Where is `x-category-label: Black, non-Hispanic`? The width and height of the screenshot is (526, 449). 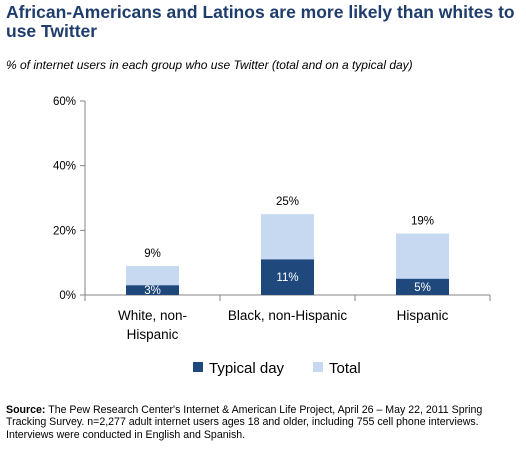 x-category-label: Black, non-Hispanic is located at coordinates (288, 315).